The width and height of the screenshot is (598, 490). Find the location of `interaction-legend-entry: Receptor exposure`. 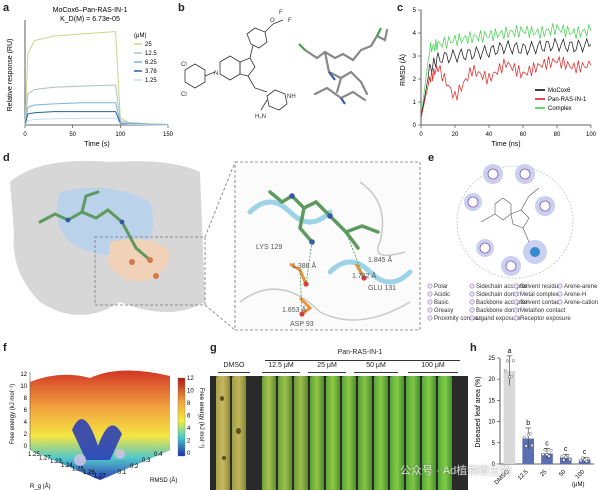

interaction-legend-entry: Receptor exposure is located at coordinates (545, 319).